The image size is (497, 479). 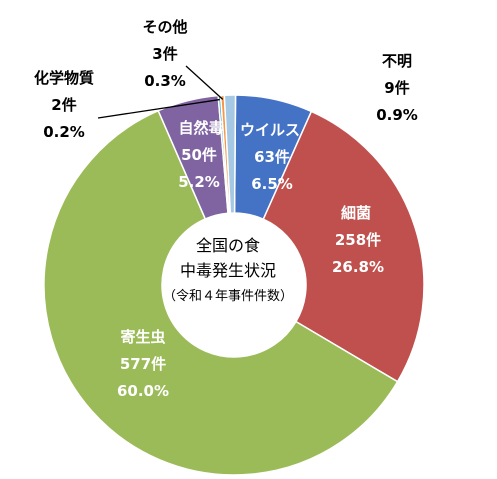 What do you see at coordinates (200, 128) in the screenshot?
I see `svg-text: 自然毒` at bounding box center [200, 128].